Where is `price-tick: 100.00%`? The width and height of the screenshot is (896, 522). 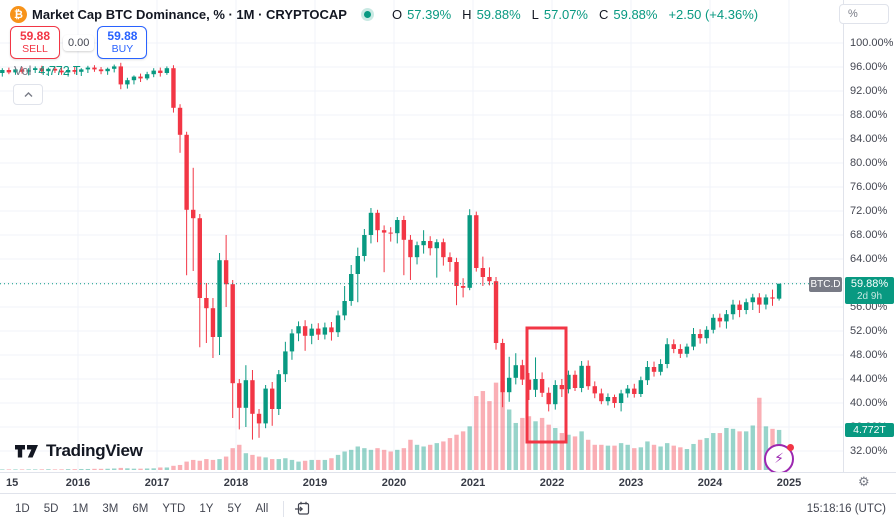
price-tick: 100.00% is located at coordinates (872, 43).